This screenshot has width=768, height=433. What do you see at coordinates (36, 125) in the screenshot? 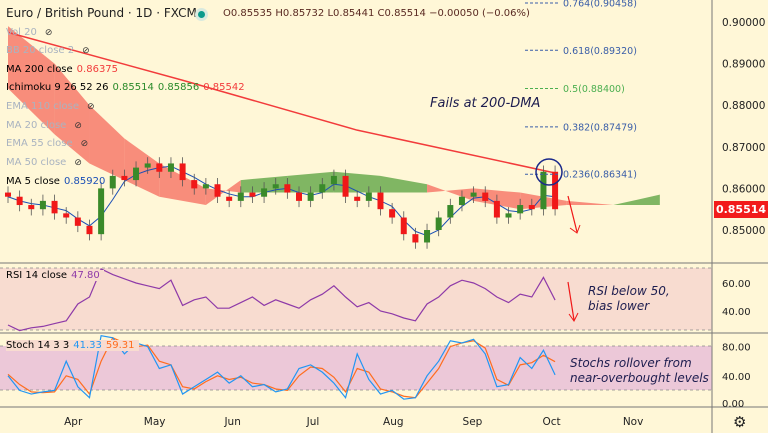
I see `legend-label: MA 20 close` at bounding box center [36, 125].